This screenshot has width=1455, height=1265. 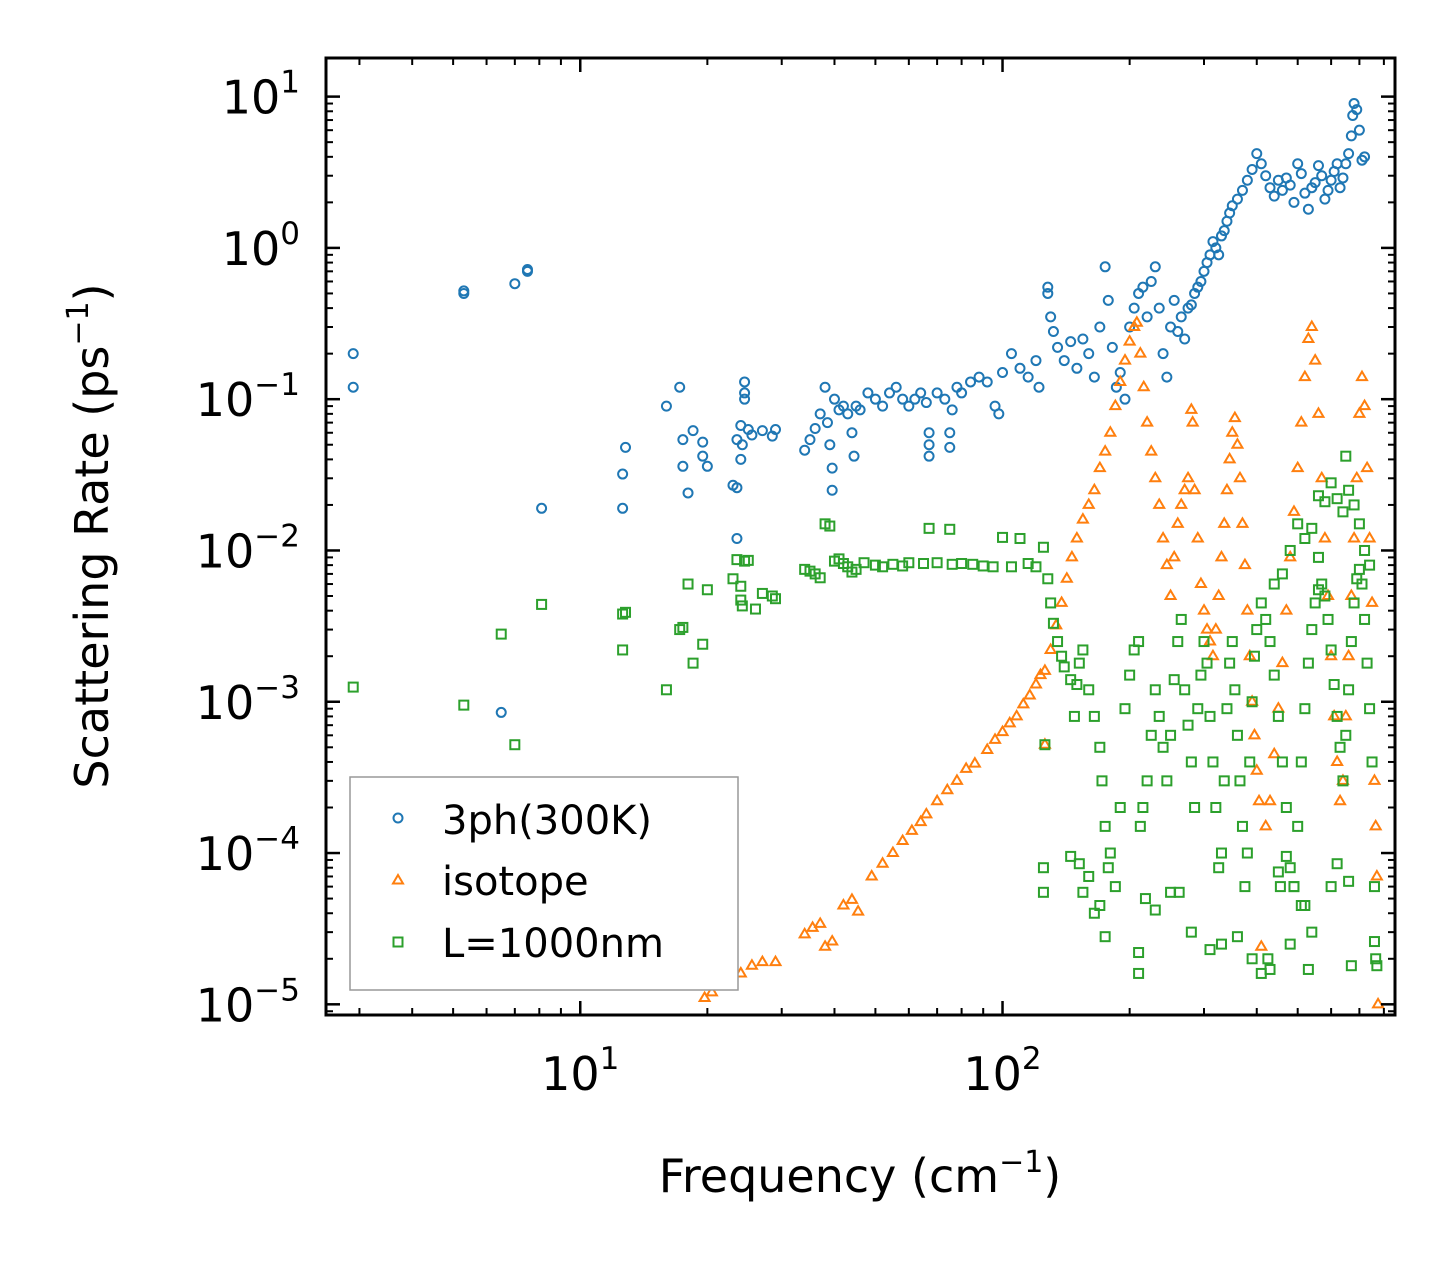 I want to click on y-tick-label: 10⁻⁵, so click(x=248, y=1002).